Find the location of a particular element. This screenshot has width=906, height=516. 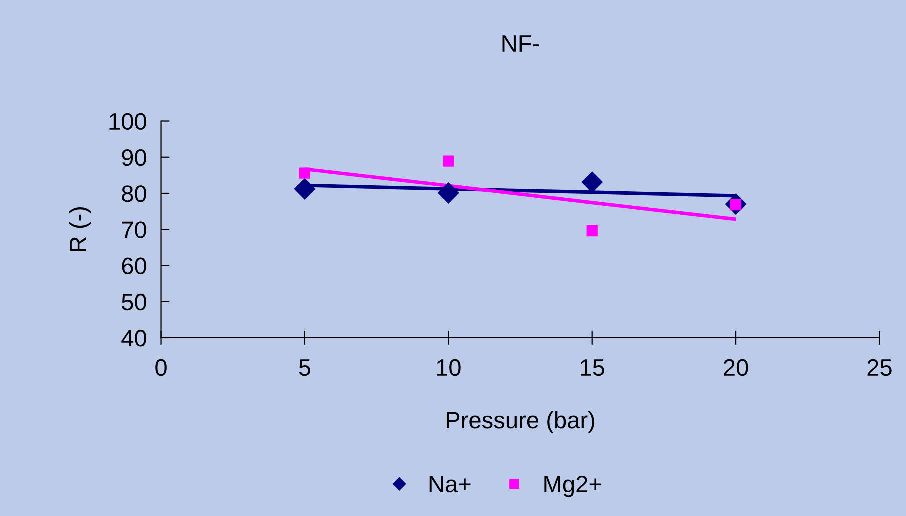

y-tick-label: 100 is located at coordinates (128, 121).